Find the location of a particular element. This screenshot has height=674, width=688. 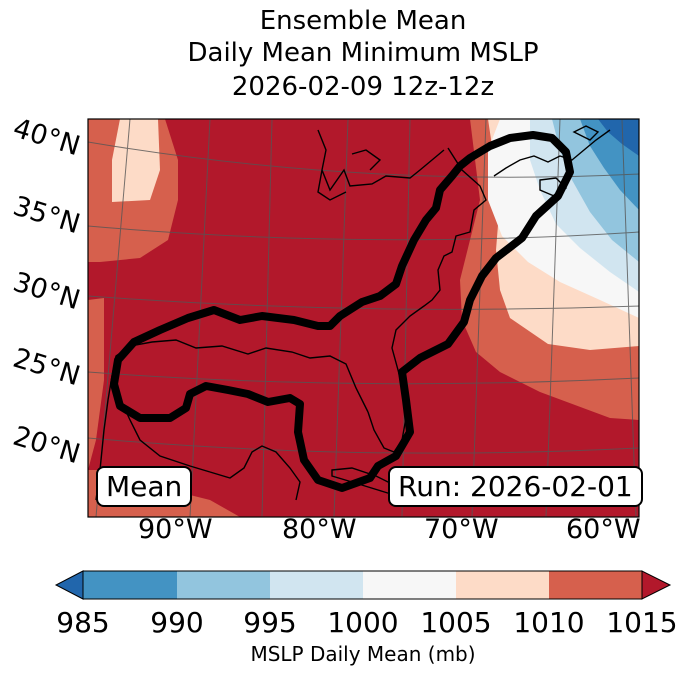

title-line-3: 2026-02-09 12z-12z is located at coordinates (363, 87).